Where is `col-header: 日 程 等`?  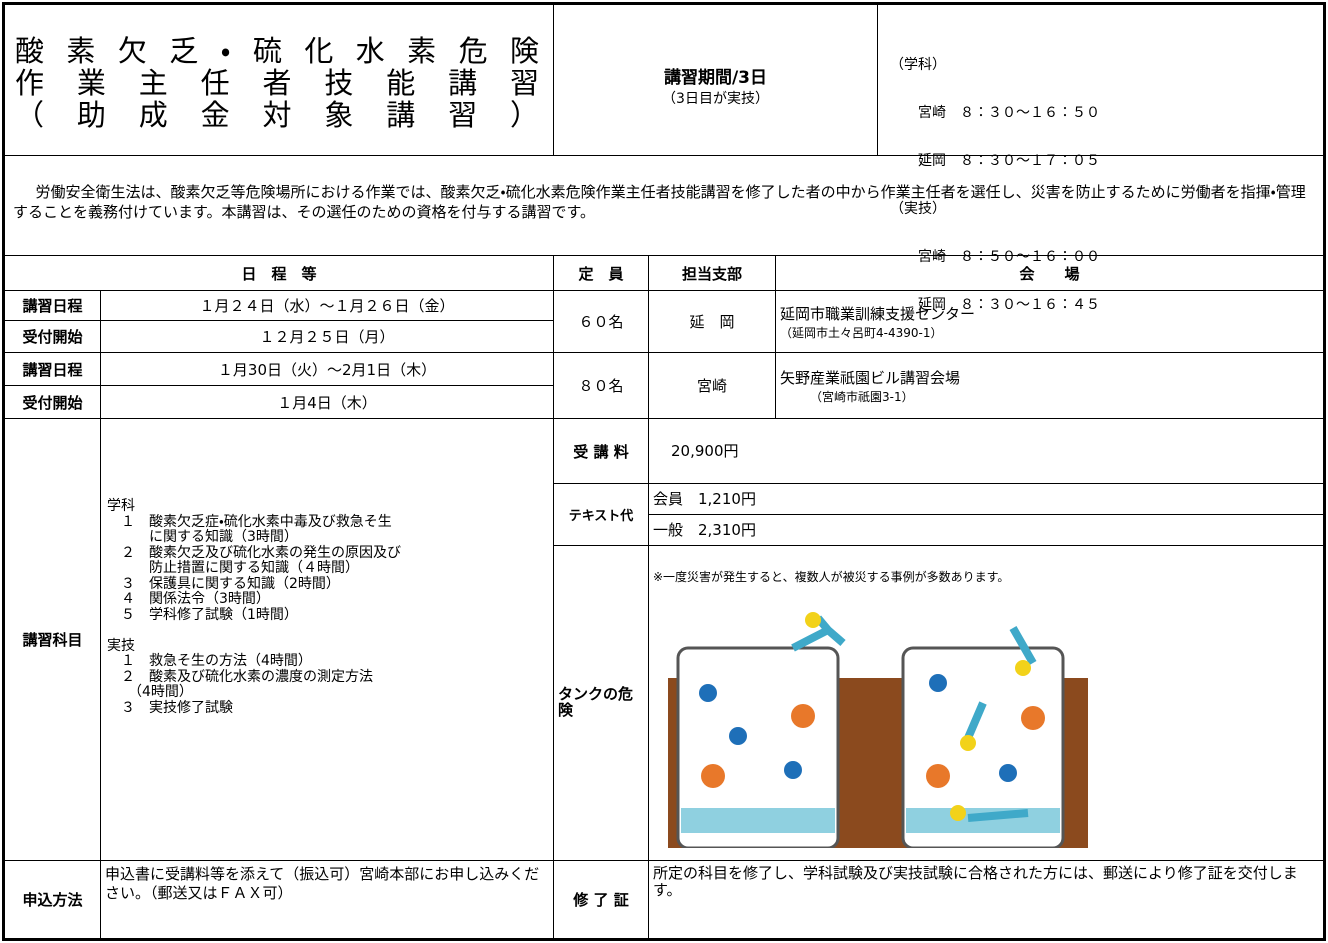 col-header: 日 程 等 is located at coordinates (279, 273).